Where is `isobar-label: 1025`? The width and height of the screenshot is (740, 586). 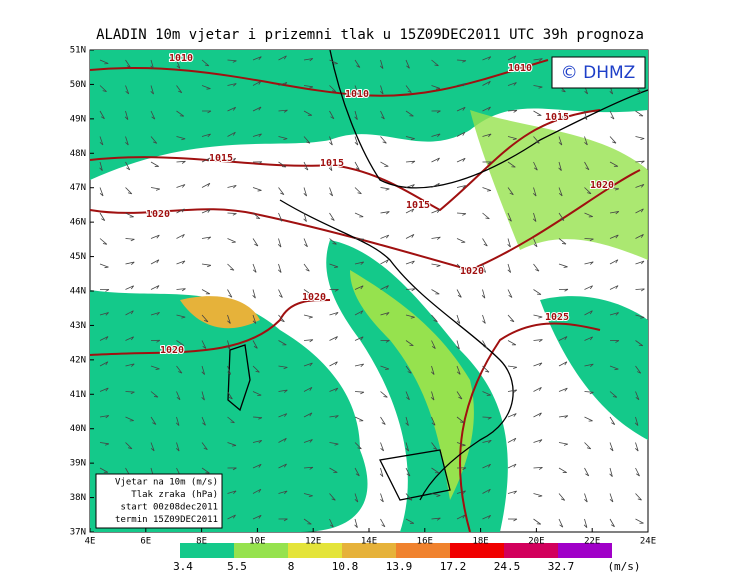 isobar-label: 1025 is located at coordinates (557, 317).